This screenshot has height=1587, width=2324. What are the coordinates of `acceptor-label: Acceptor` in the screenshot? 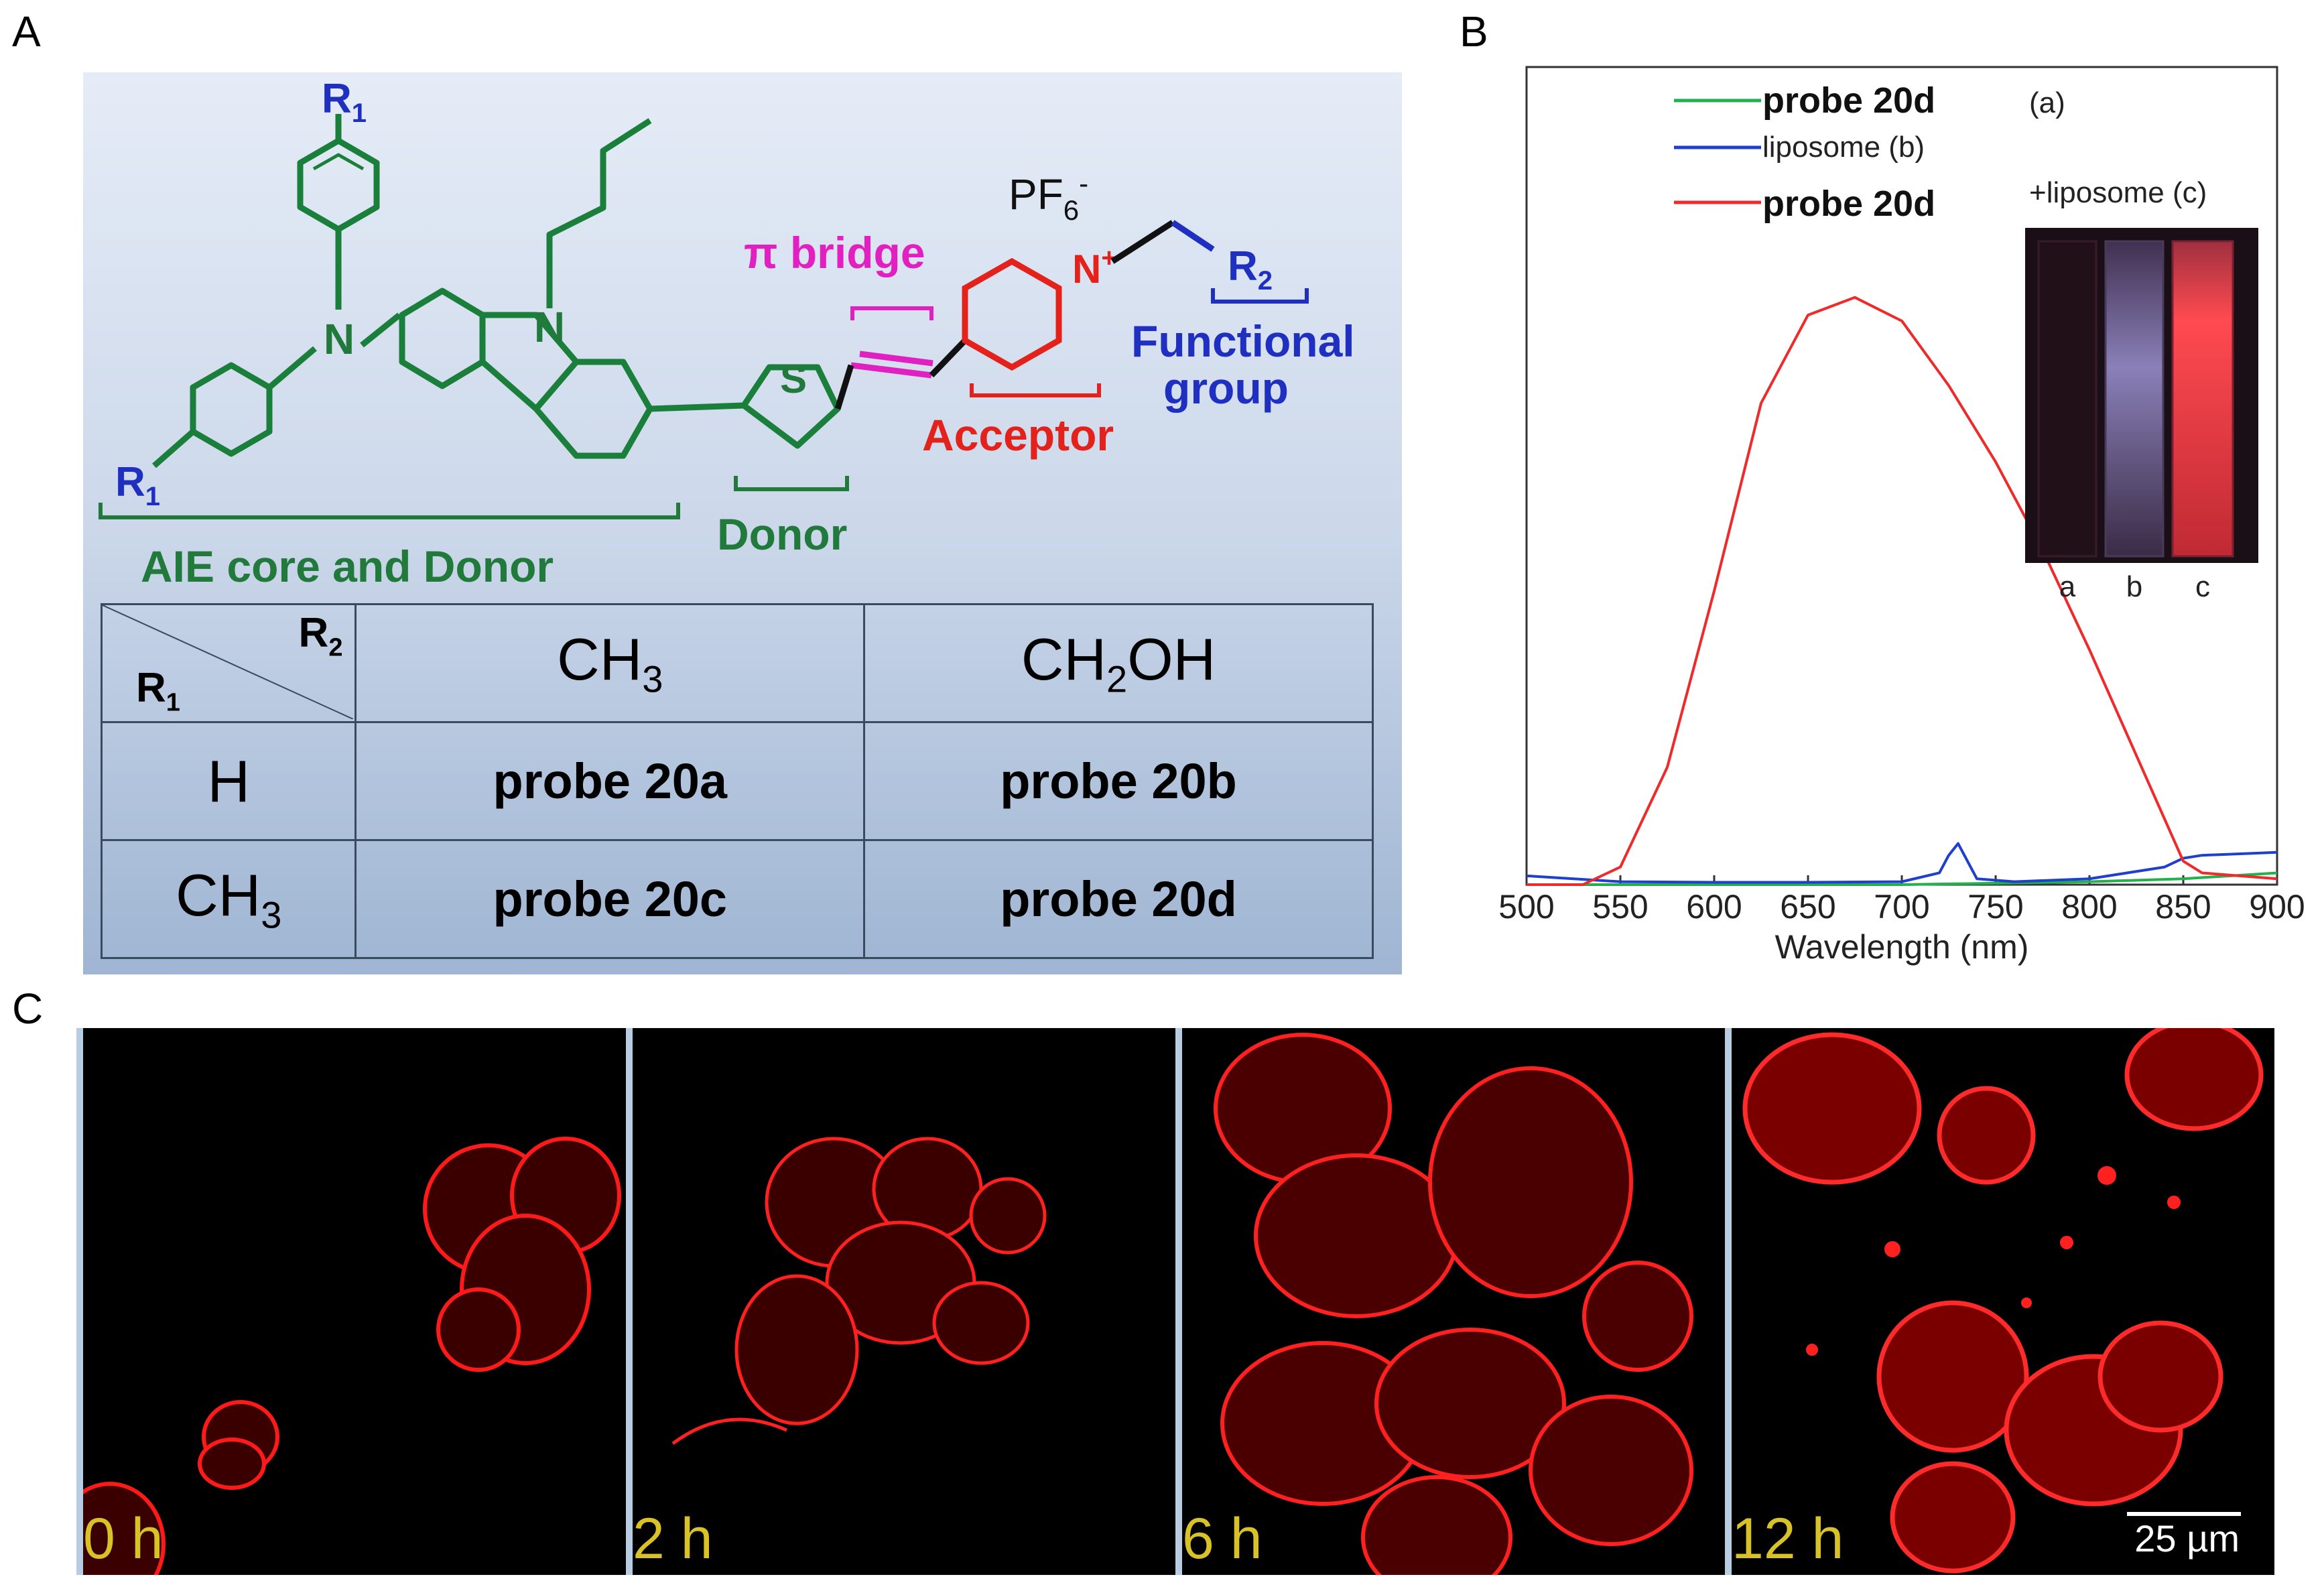 It's located at (1018, 435).